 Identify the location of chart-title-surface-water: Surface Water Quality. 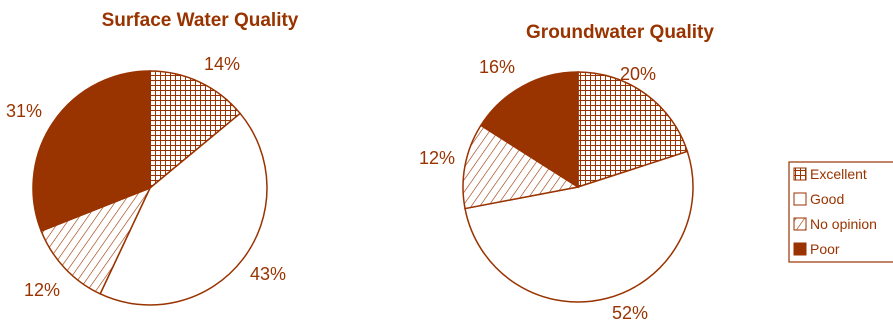
(200, 20).